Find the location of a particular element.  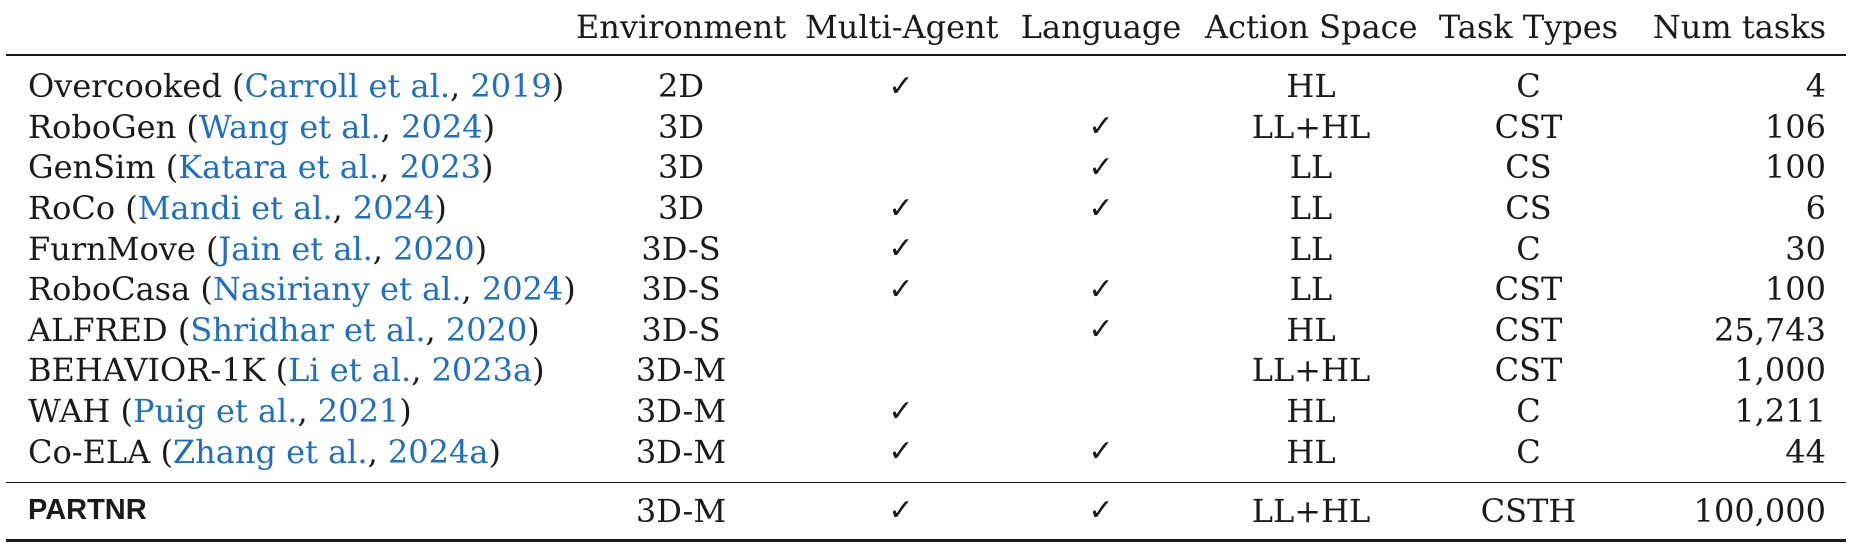

citation-authors-link: Carroll et al. is located at coordinates (347, 86).